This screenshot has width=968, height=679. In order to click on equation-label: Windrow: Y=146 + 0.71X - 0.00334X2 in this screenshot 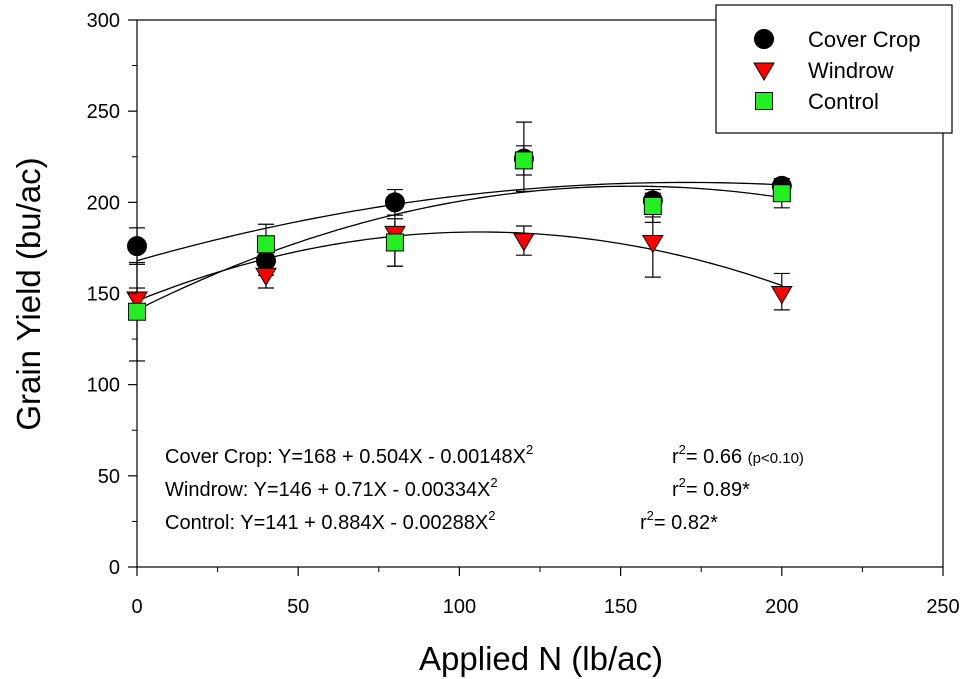, I will do `click(331, 488)`.